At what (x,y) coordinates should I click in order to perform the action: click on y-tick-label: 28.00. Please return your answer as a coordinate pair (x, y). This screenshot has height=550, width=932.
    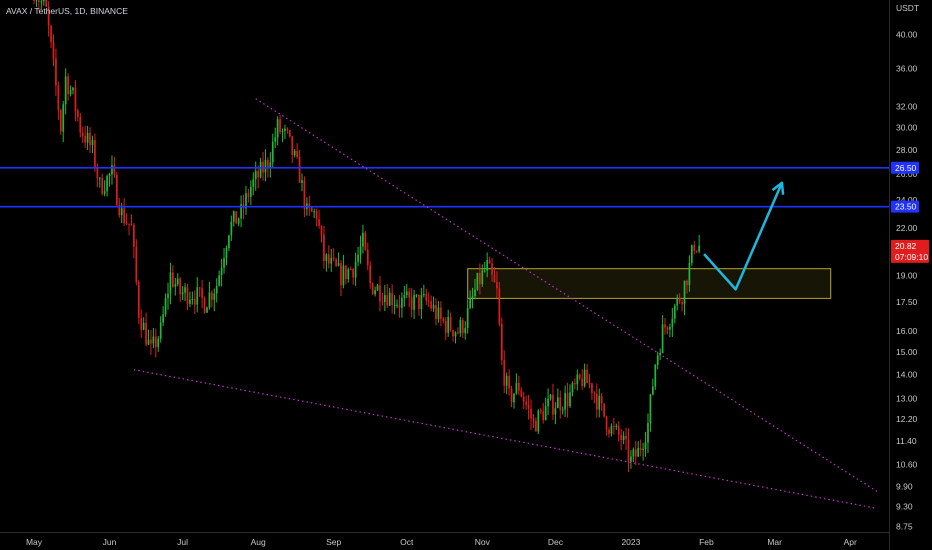
    Looking at the image, I should click on (907, 150).